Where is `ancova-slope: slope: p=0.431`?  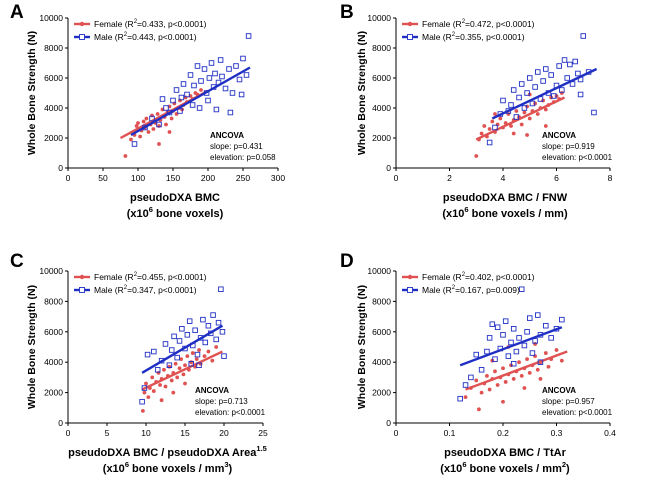 ancova-slope: slope: p=0.431 is located at coordinates (236, 146).